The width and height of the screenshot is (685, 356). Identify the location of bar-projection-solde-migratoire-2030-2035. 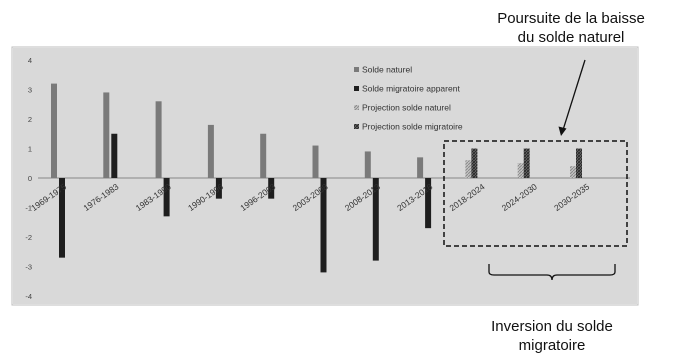
(579, 163).